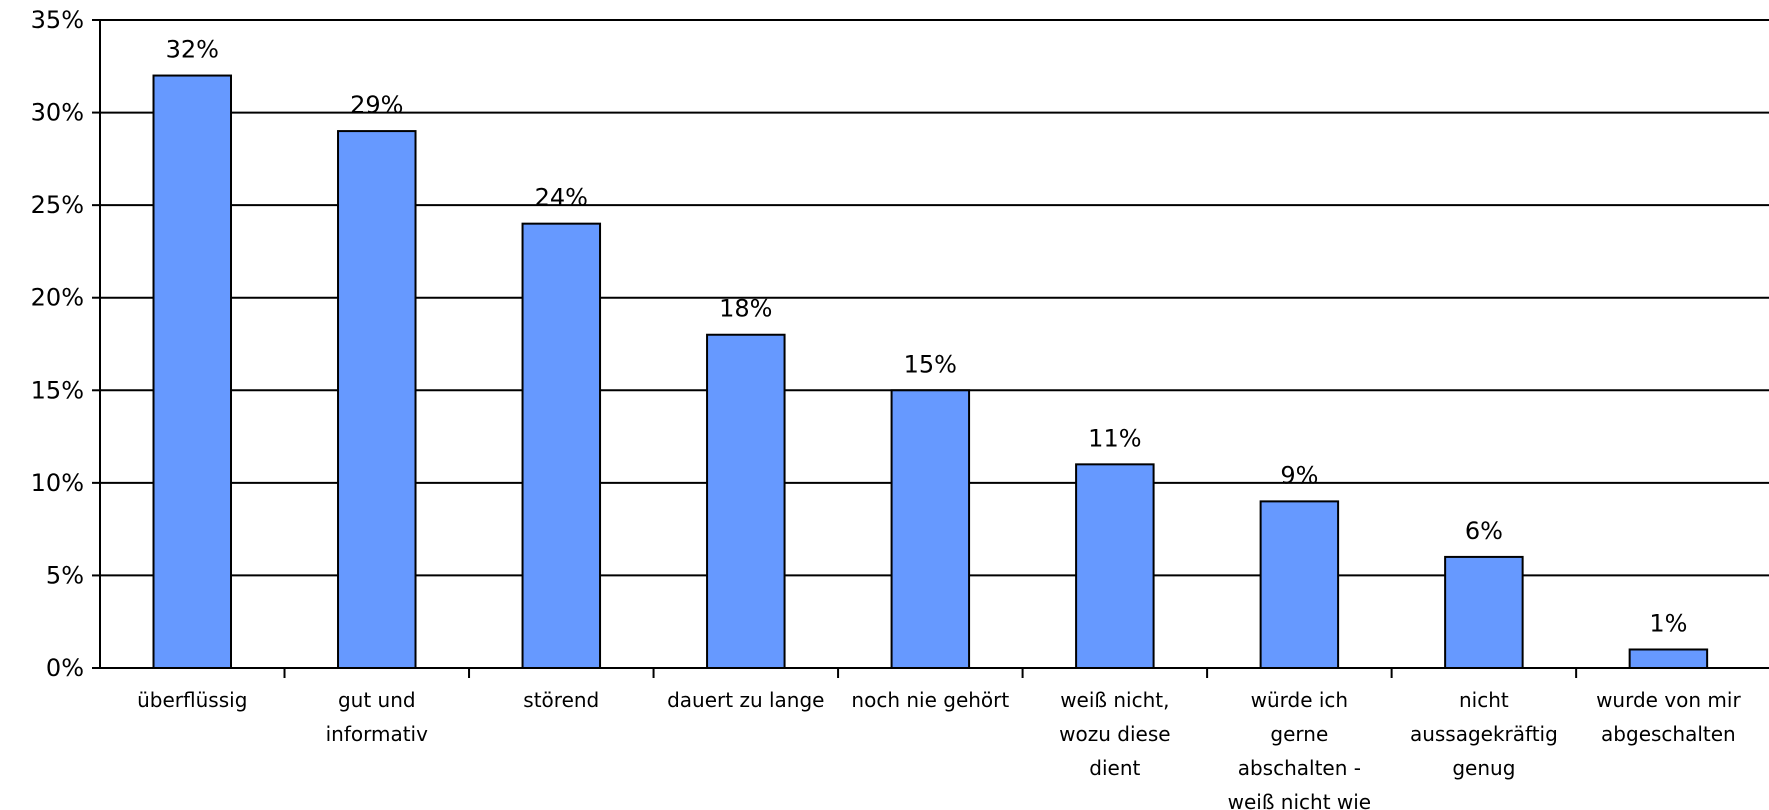  I want to click on x-tick-label: wozu diese, so click(1114, 734).